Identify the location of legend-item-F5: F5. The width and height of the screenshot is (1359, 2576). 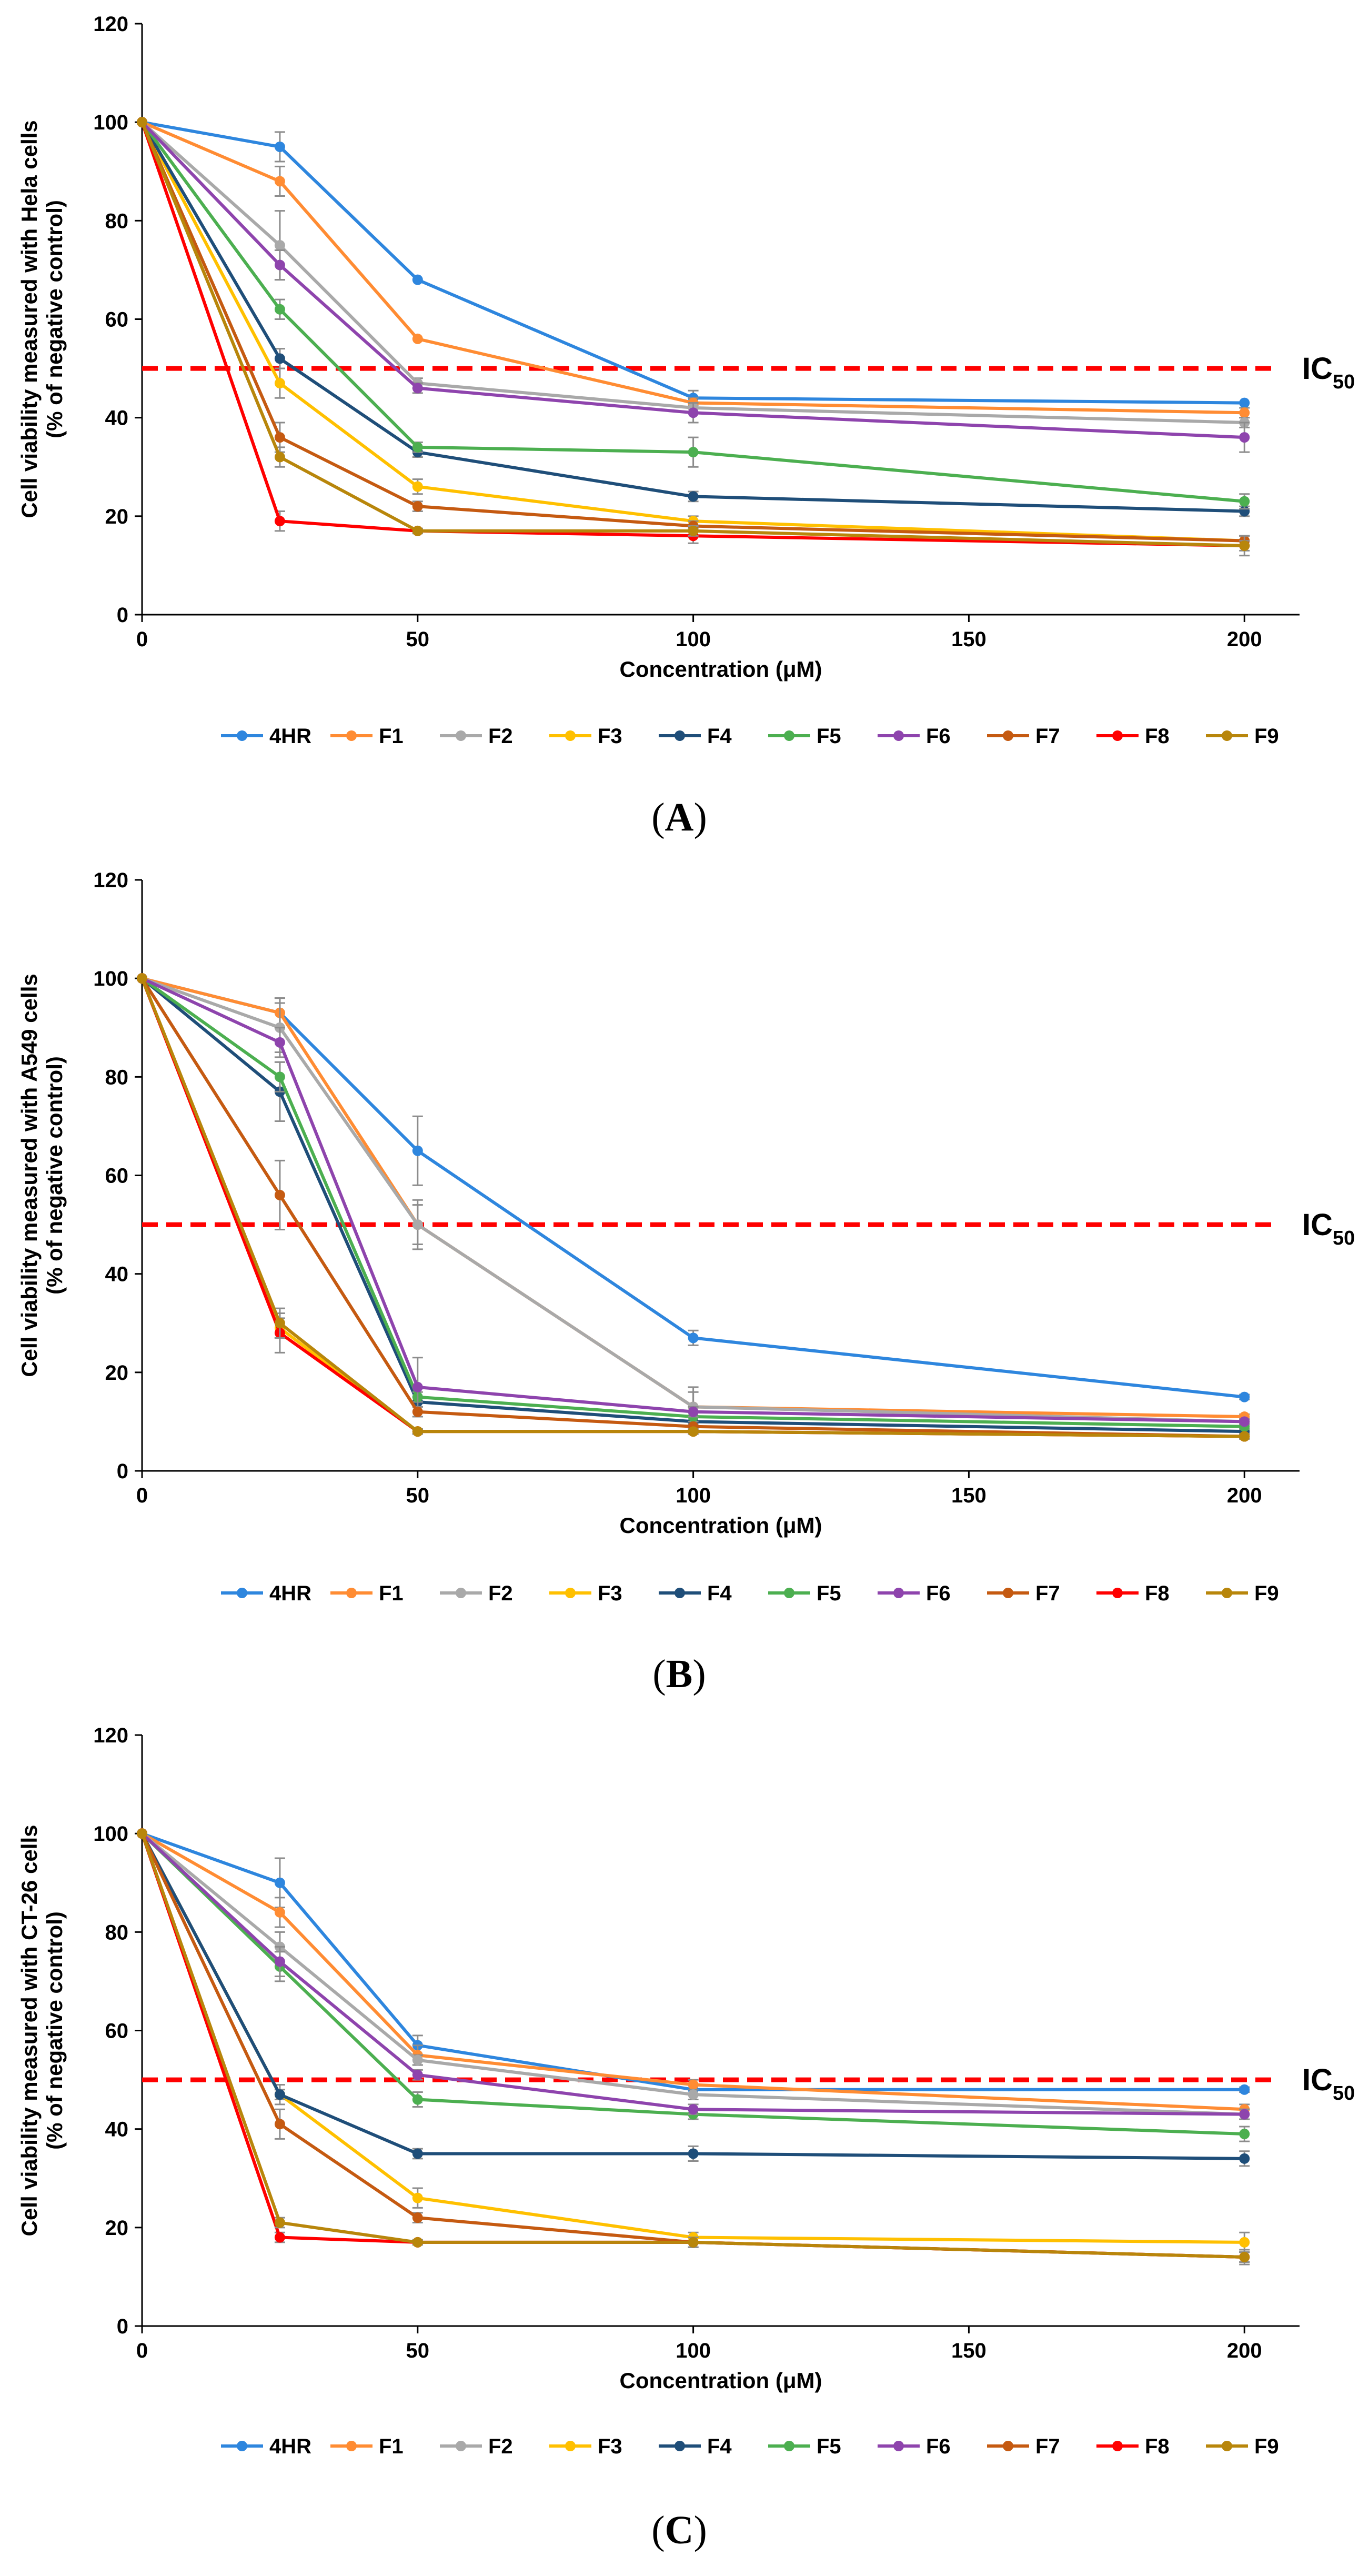
(804, 736).